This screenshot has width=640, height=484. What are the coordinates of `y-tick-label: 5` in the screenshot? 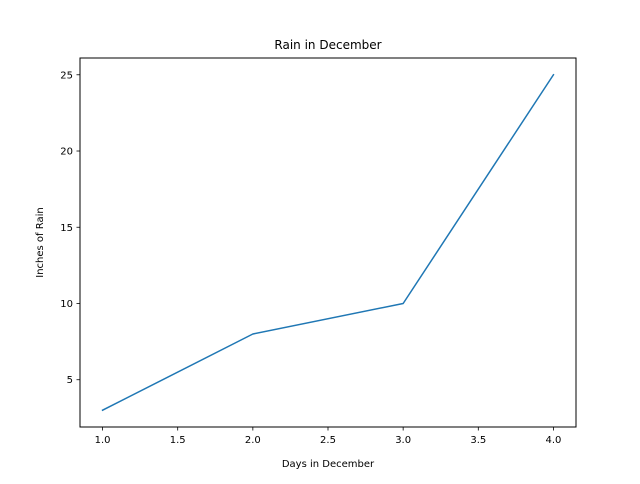 It's located at (70, 380).